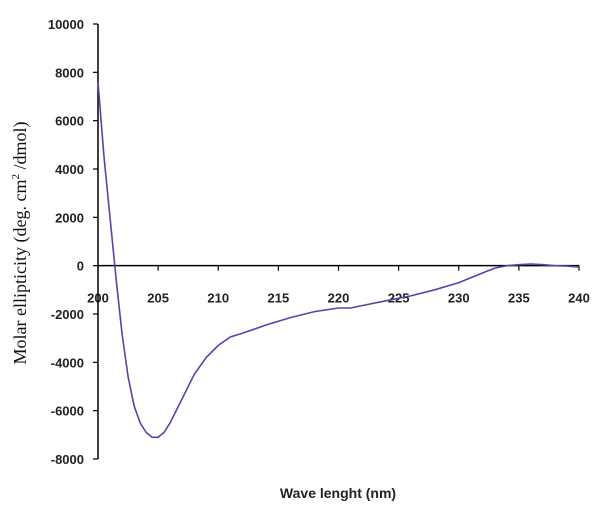 This screenshot has height=506, width=596. I want to click on y-tick-label: 0, so click(80, 266).